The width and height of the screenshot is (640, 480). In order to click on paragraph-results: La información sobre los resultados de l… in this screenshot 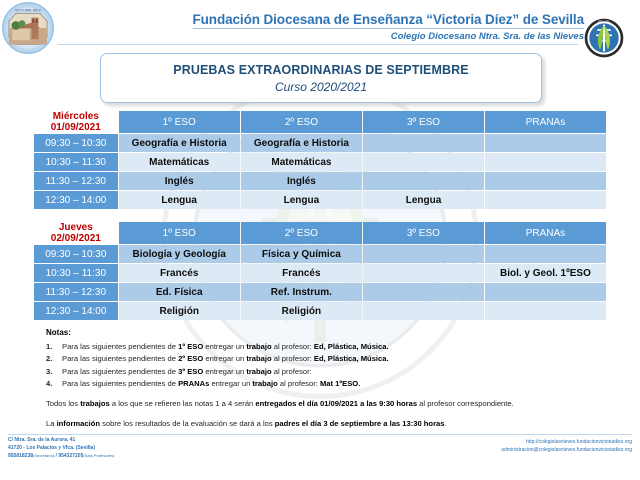, I will do `click(246, 423)`.